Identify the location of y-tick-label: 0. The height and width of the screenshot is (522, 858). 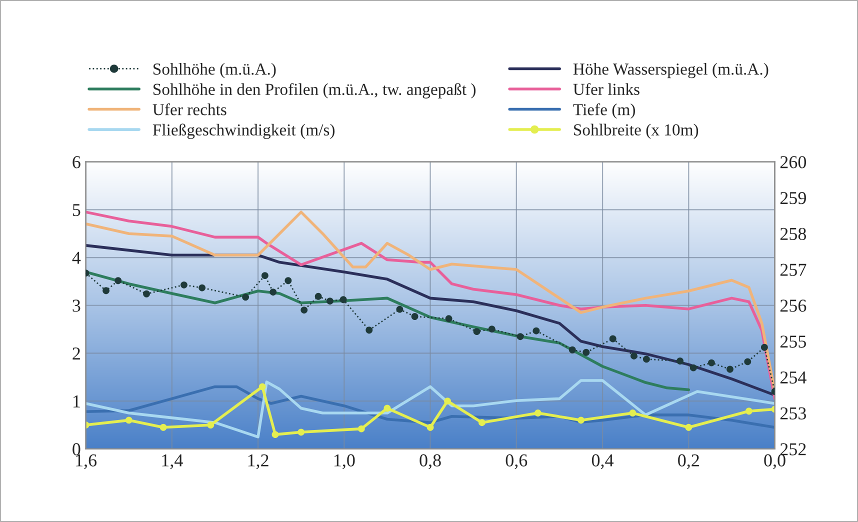
(76, 449).